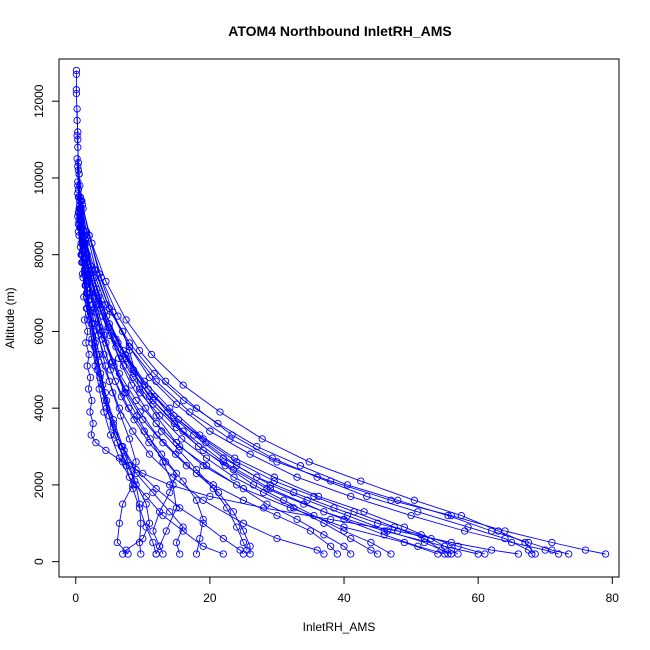 The height and width of the screenshot is (650, 650). Describe the element at coordinates (39, 408) in the screenshot. I see `y-tick-label: 4000` at that location.